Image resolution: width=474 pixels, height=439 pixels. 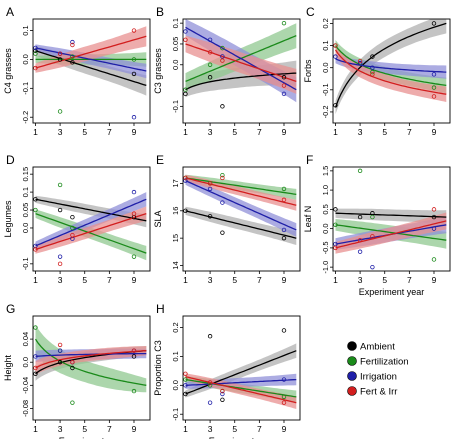 What do you see at coordinates (309, 160) in the screenshot?
I see `panel-label: F` at bounding box center [309, 160].